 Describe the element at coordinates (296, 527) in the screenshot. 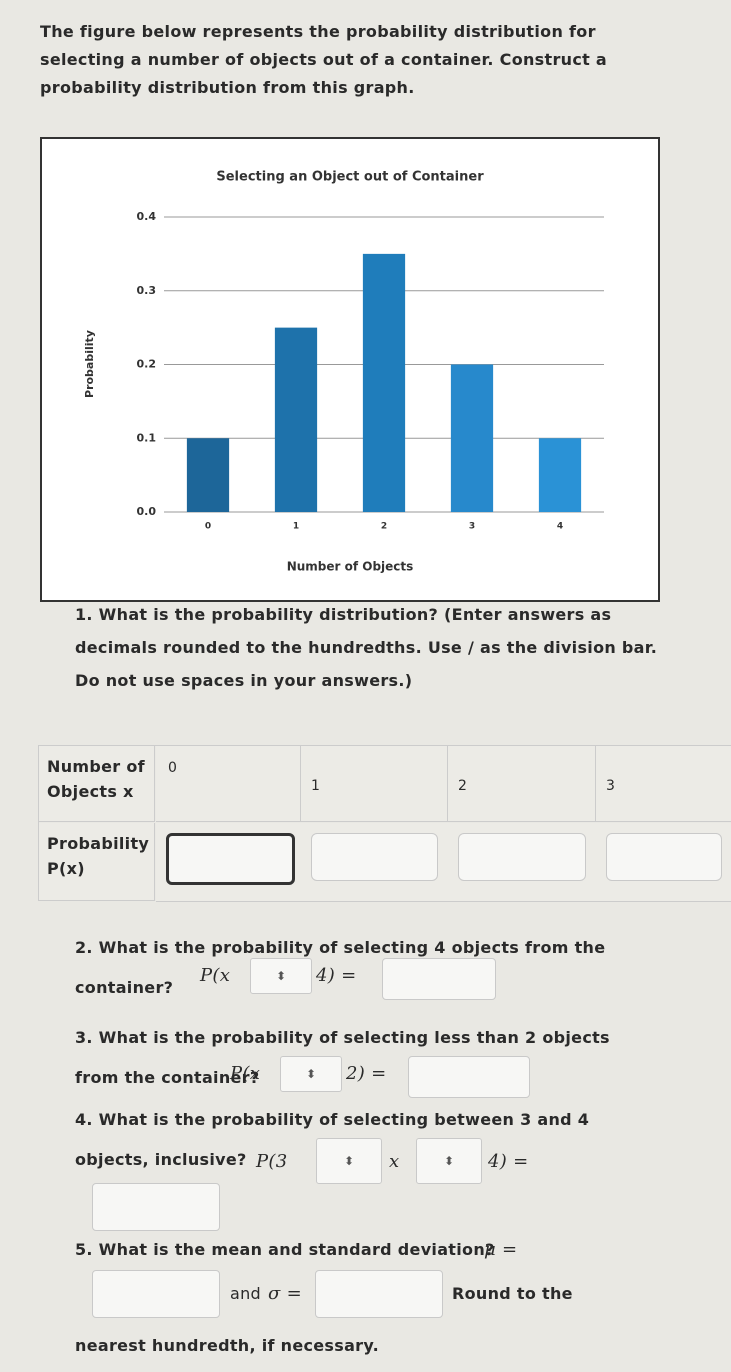

I see `x-tick-label: 1` at that location.